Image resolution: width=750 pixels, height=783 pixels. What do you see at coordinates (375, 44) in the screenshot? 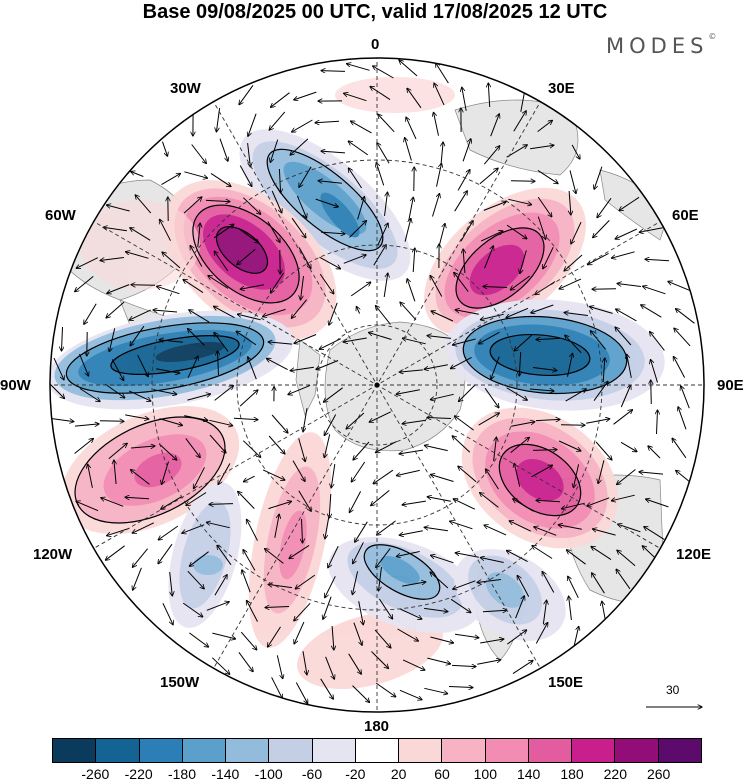
I see `lon-label-0: 0` at bounding box center [375, 44].